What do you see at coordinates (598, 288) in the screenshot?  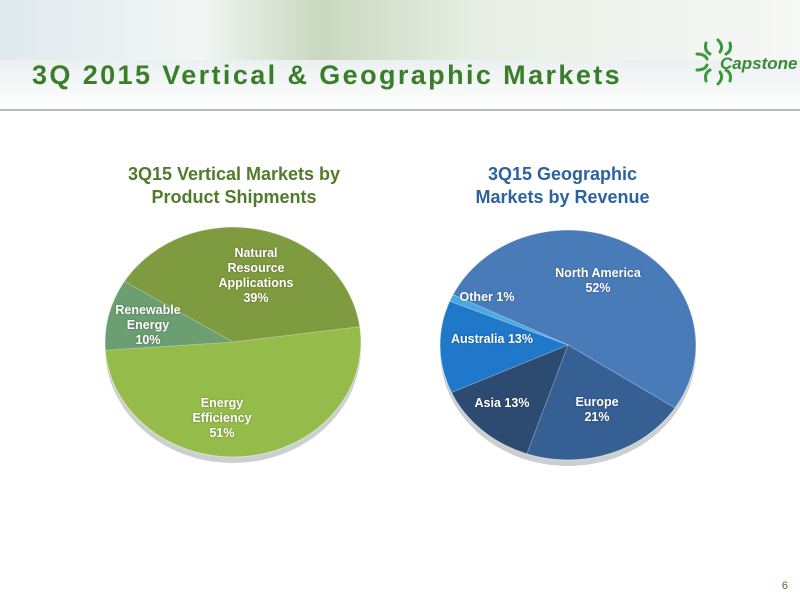 I see `slice-value: 52%` at bounding box center [598, 288].